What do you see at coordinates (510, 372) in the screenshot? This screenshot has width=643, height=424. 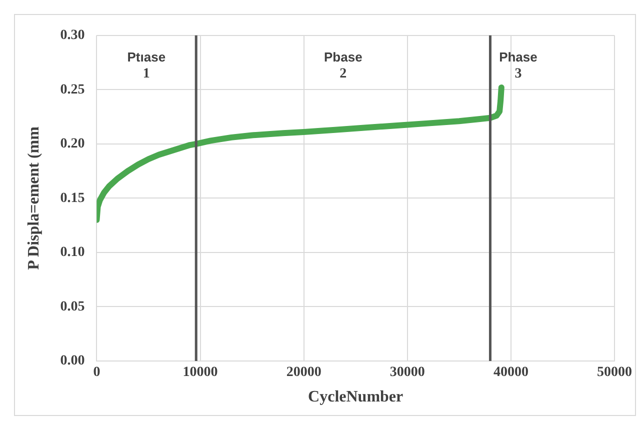 I see `x-tick-label: 40000` at bounding box center [510, 372].